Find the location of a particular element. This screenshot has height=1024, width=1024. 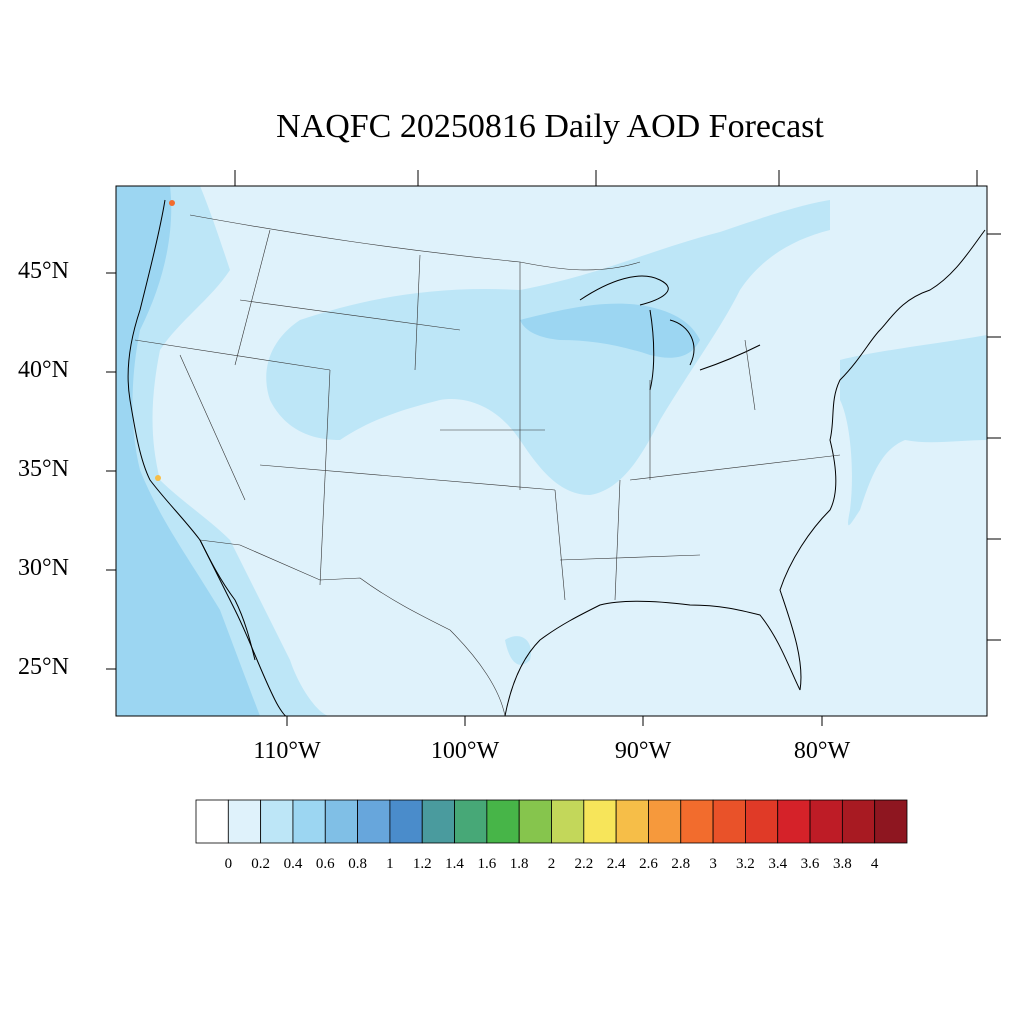

colorbar-tick-label: 2.4 is located at coordinates (616, 864).